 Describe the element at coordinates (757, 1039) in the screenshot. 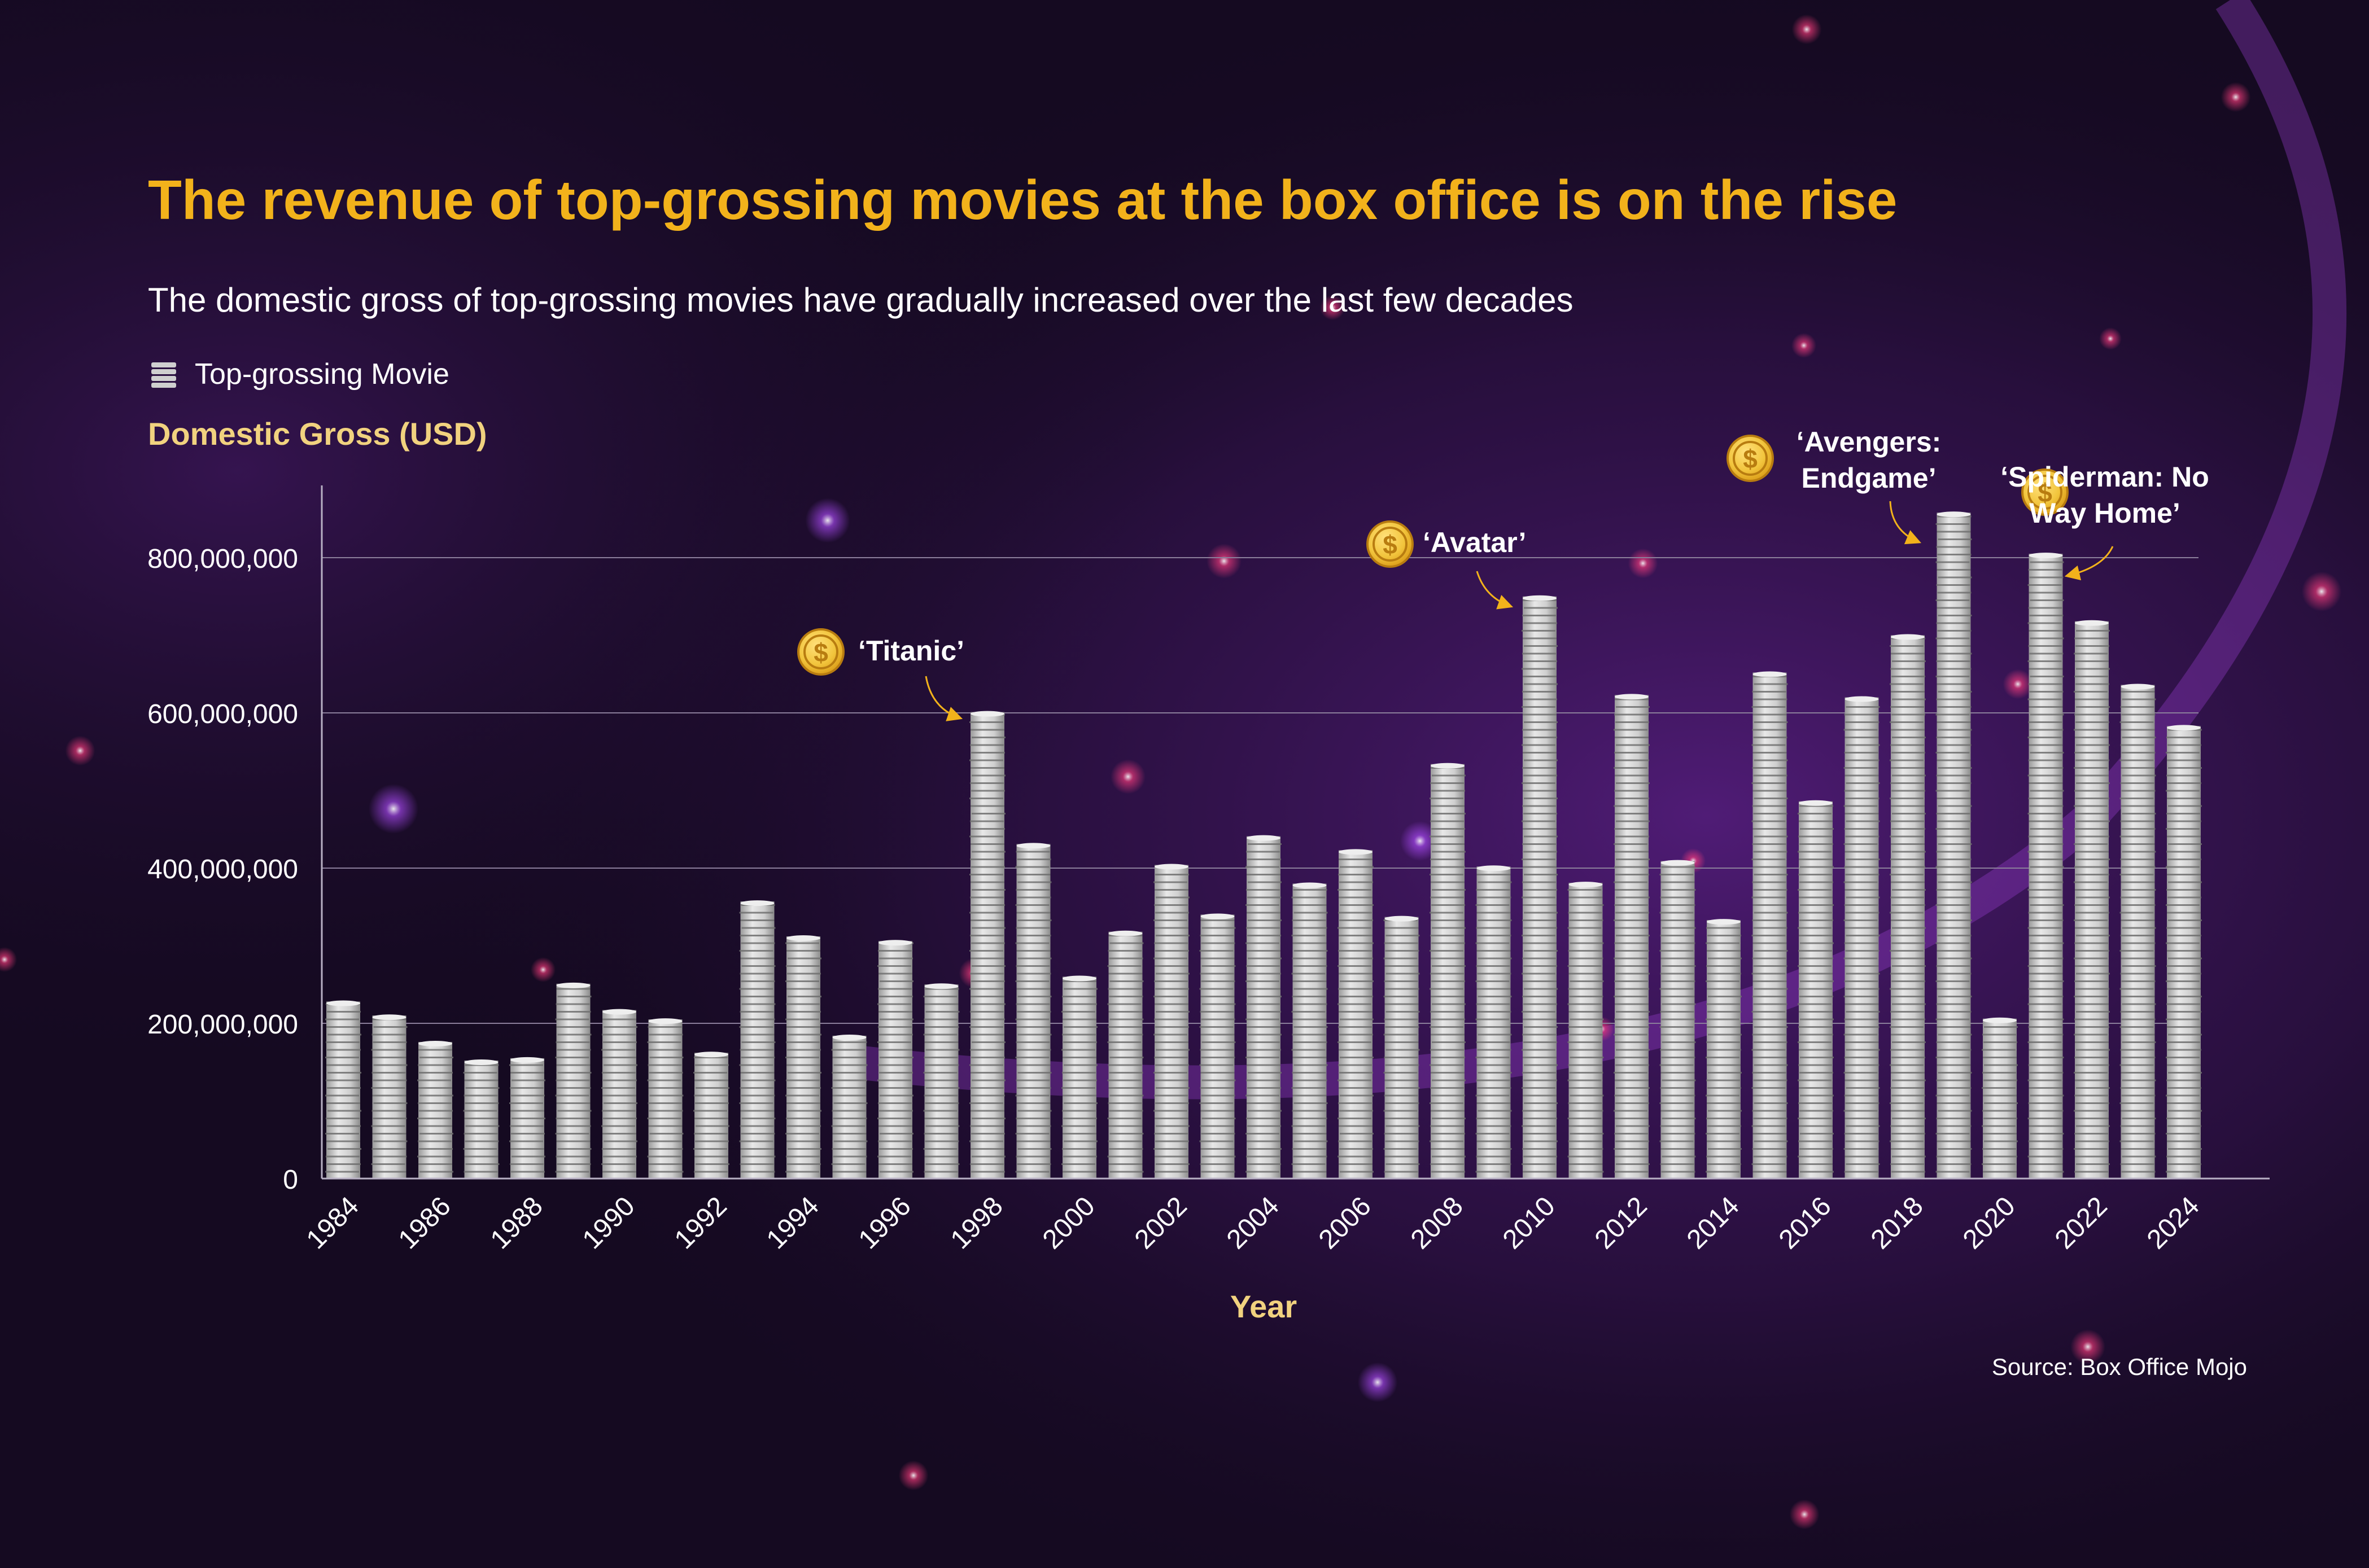

I see `bar-1993` at that location.